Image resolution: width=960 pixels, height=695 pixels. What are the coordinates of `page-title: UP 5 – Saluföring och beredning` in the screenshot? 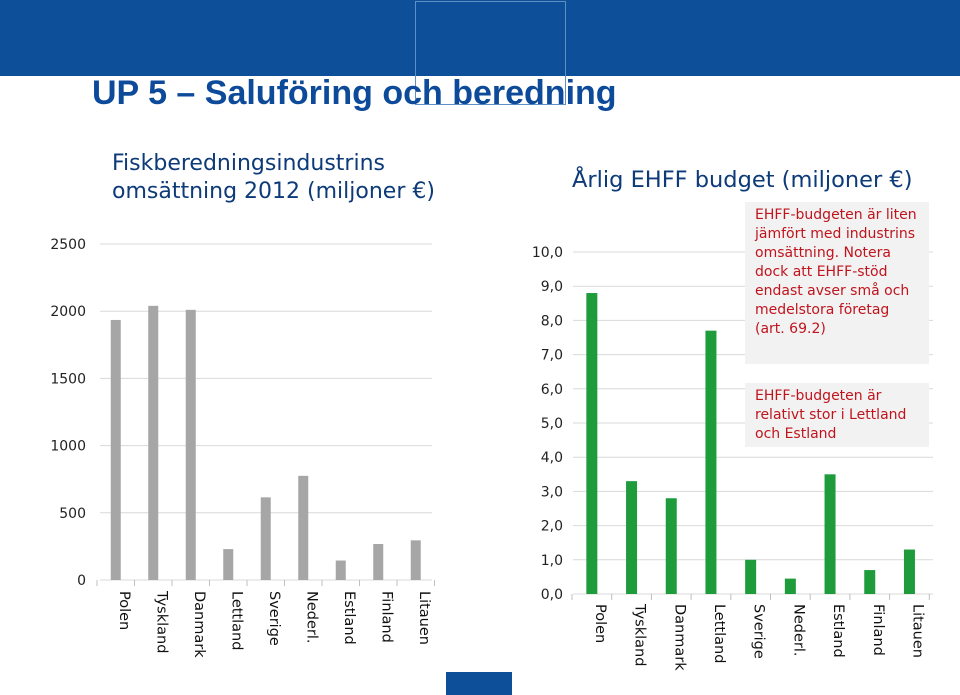 It's located at (354, 93).